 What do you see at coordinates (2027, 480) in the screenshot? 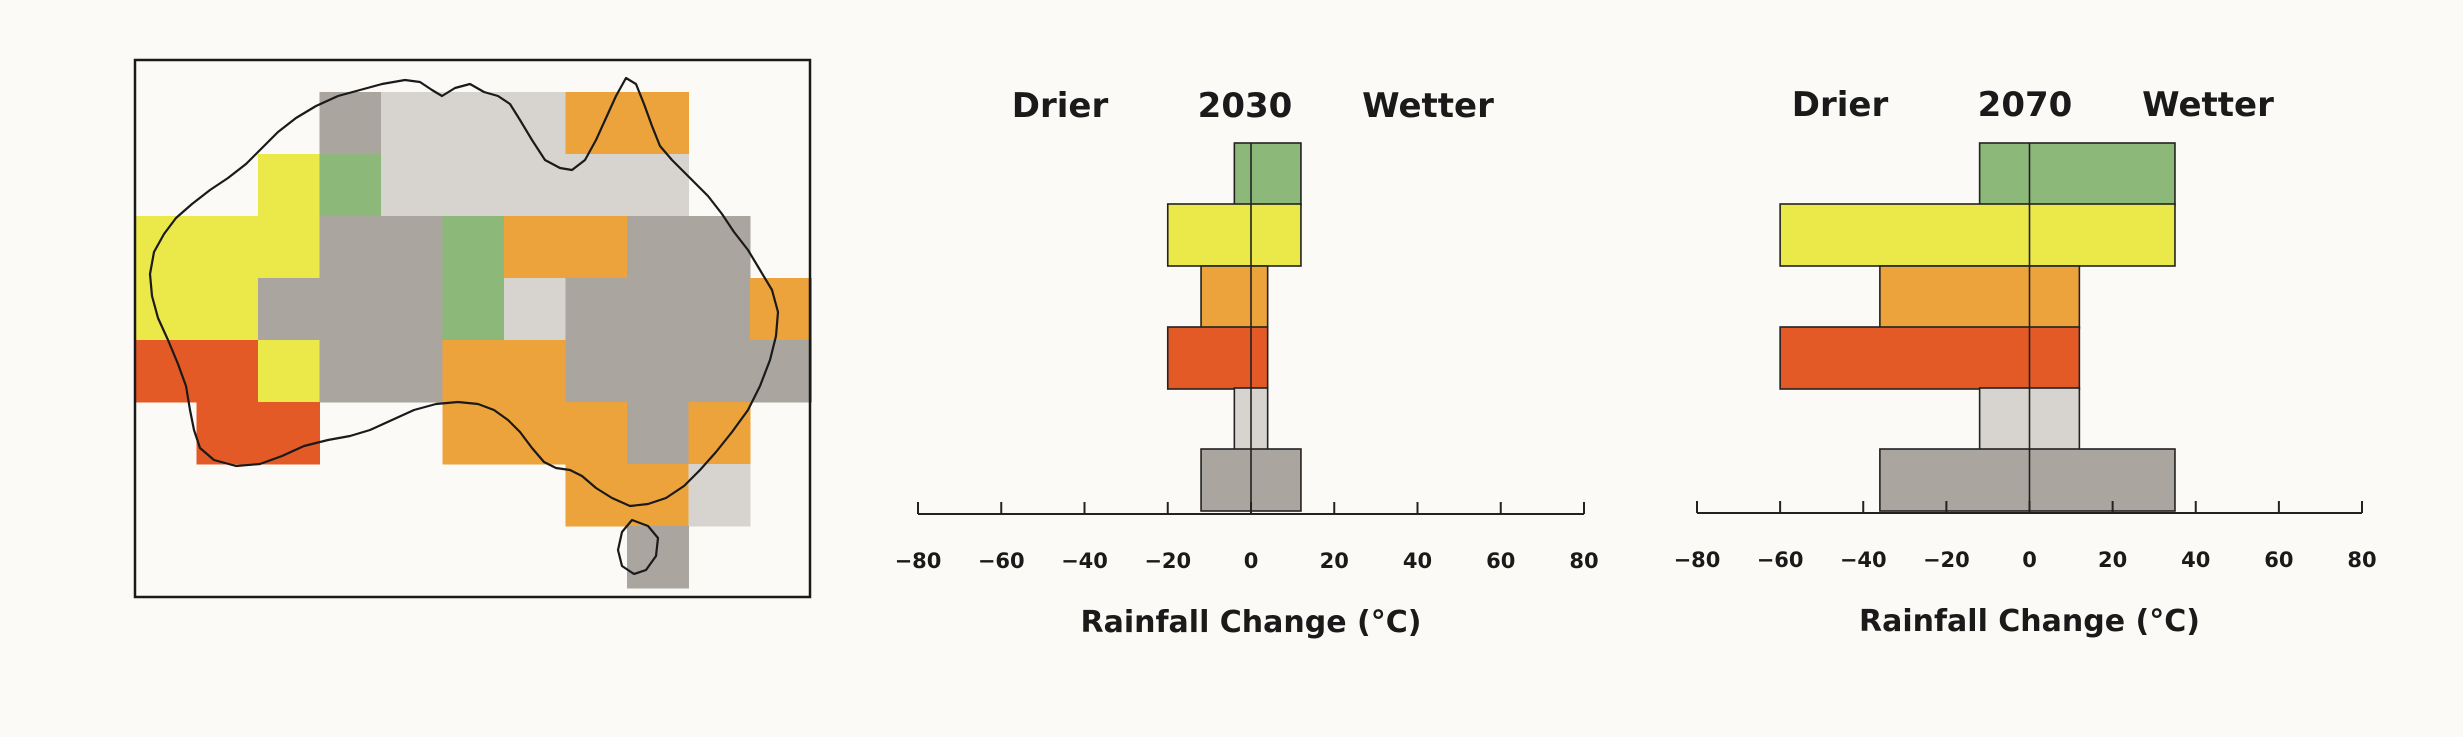
I see `bar-dark_gray` at bounding box center [2027, 480].